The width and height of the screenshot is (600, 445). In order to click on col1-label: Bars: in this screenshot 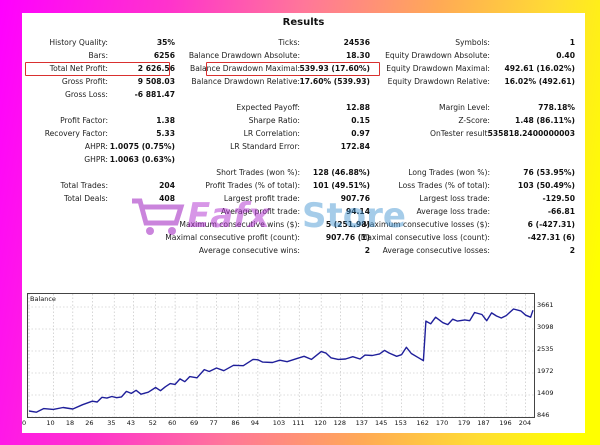, I will do `click(98, 55)`.